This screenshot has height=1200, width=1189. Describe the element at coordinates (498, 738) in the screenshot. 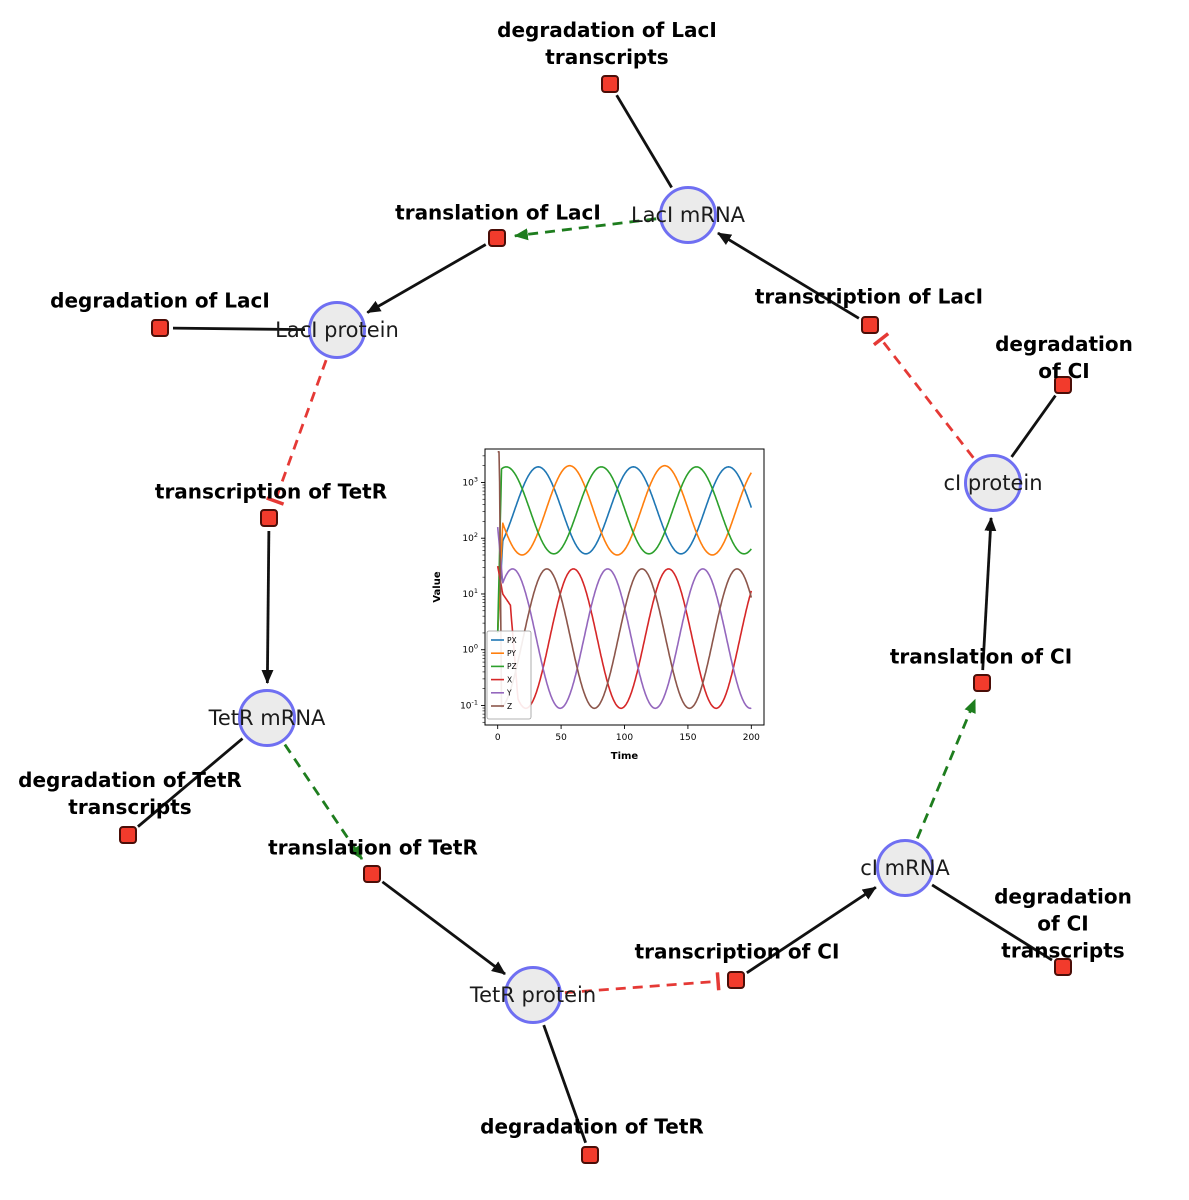

I see `svg-text: 0` at that location.